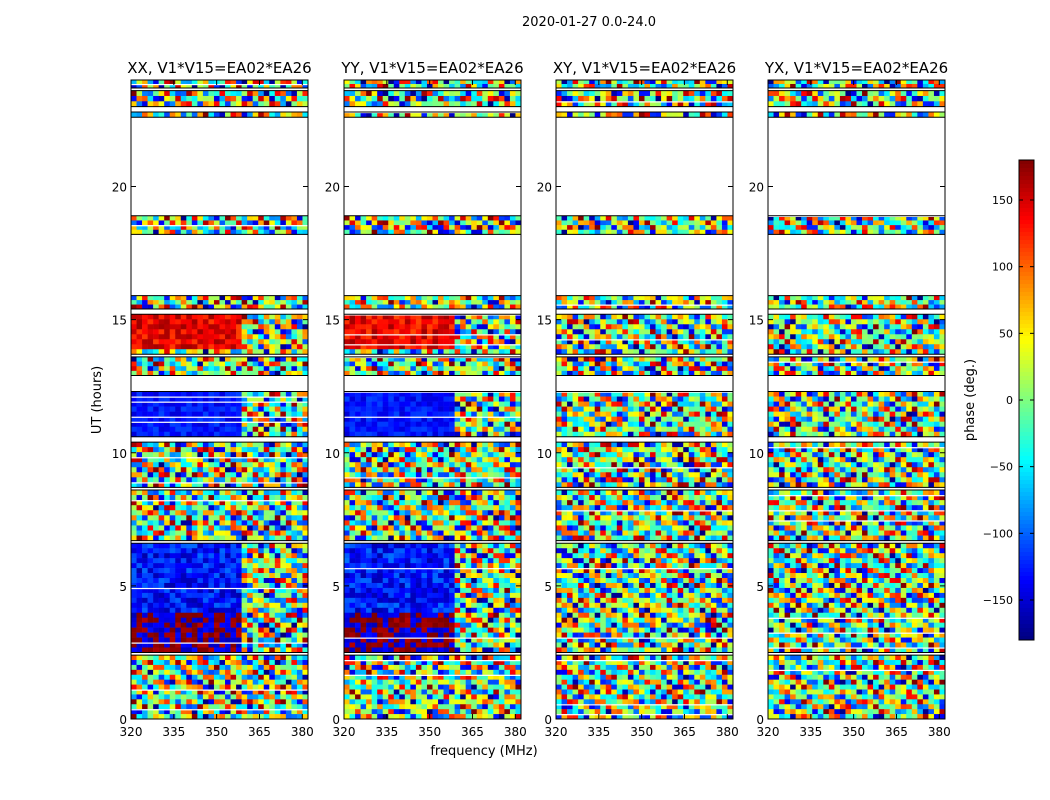  Describe the element at coordinates (429, 732) in the screenshot. I see `x-tick-label: 350` at that location.